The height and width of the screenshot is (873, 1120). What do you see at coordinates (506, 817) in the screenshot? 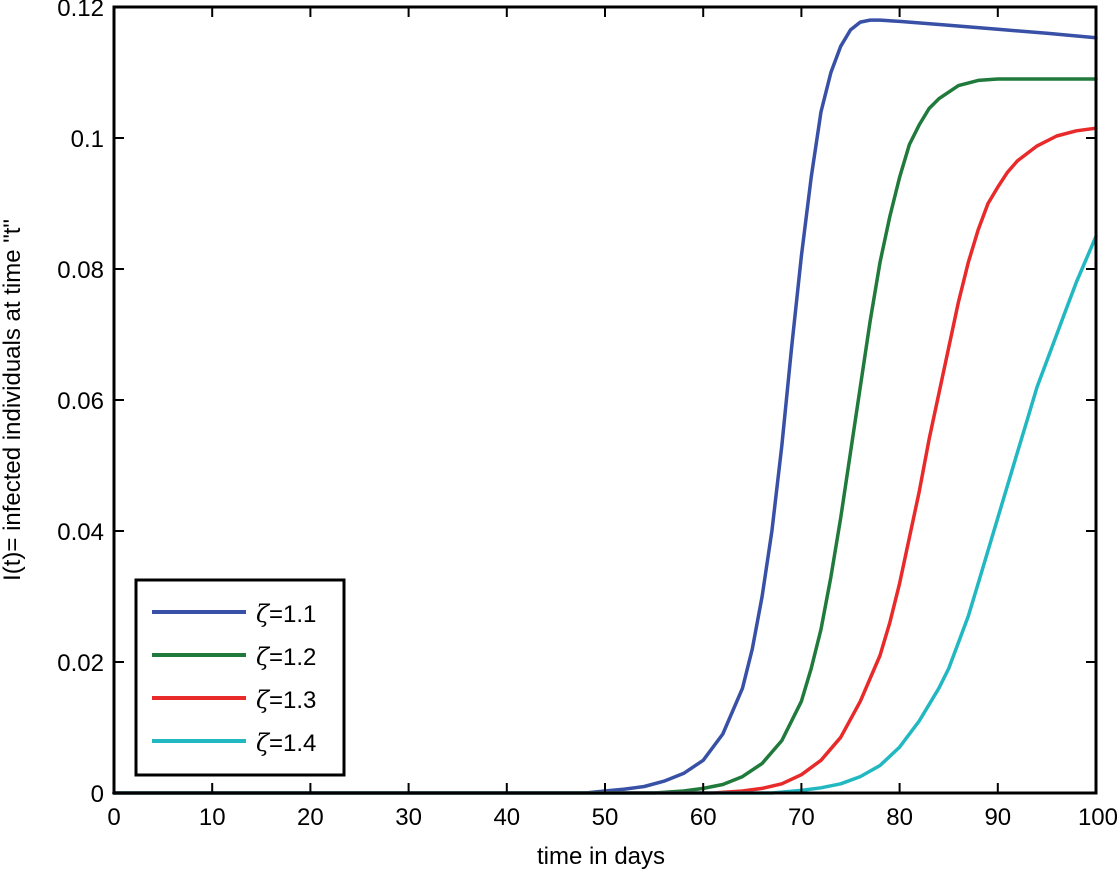
I see `x-tick-label-4: 40` at bounding box center [506, 817].